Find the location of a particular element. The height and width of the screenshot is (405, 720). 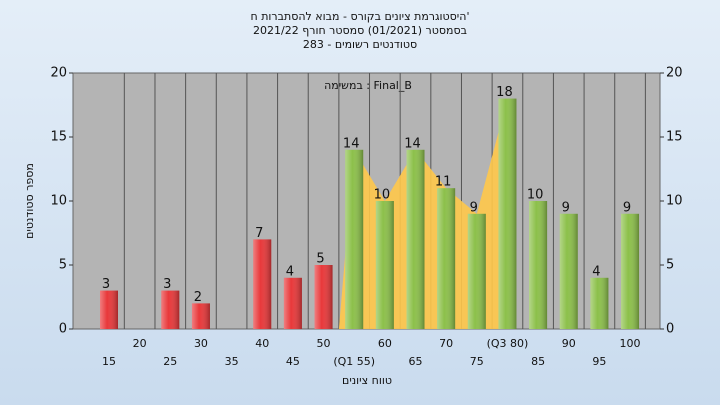

x-axis-label: טווח ציונים is located at coordinates (367, 380).